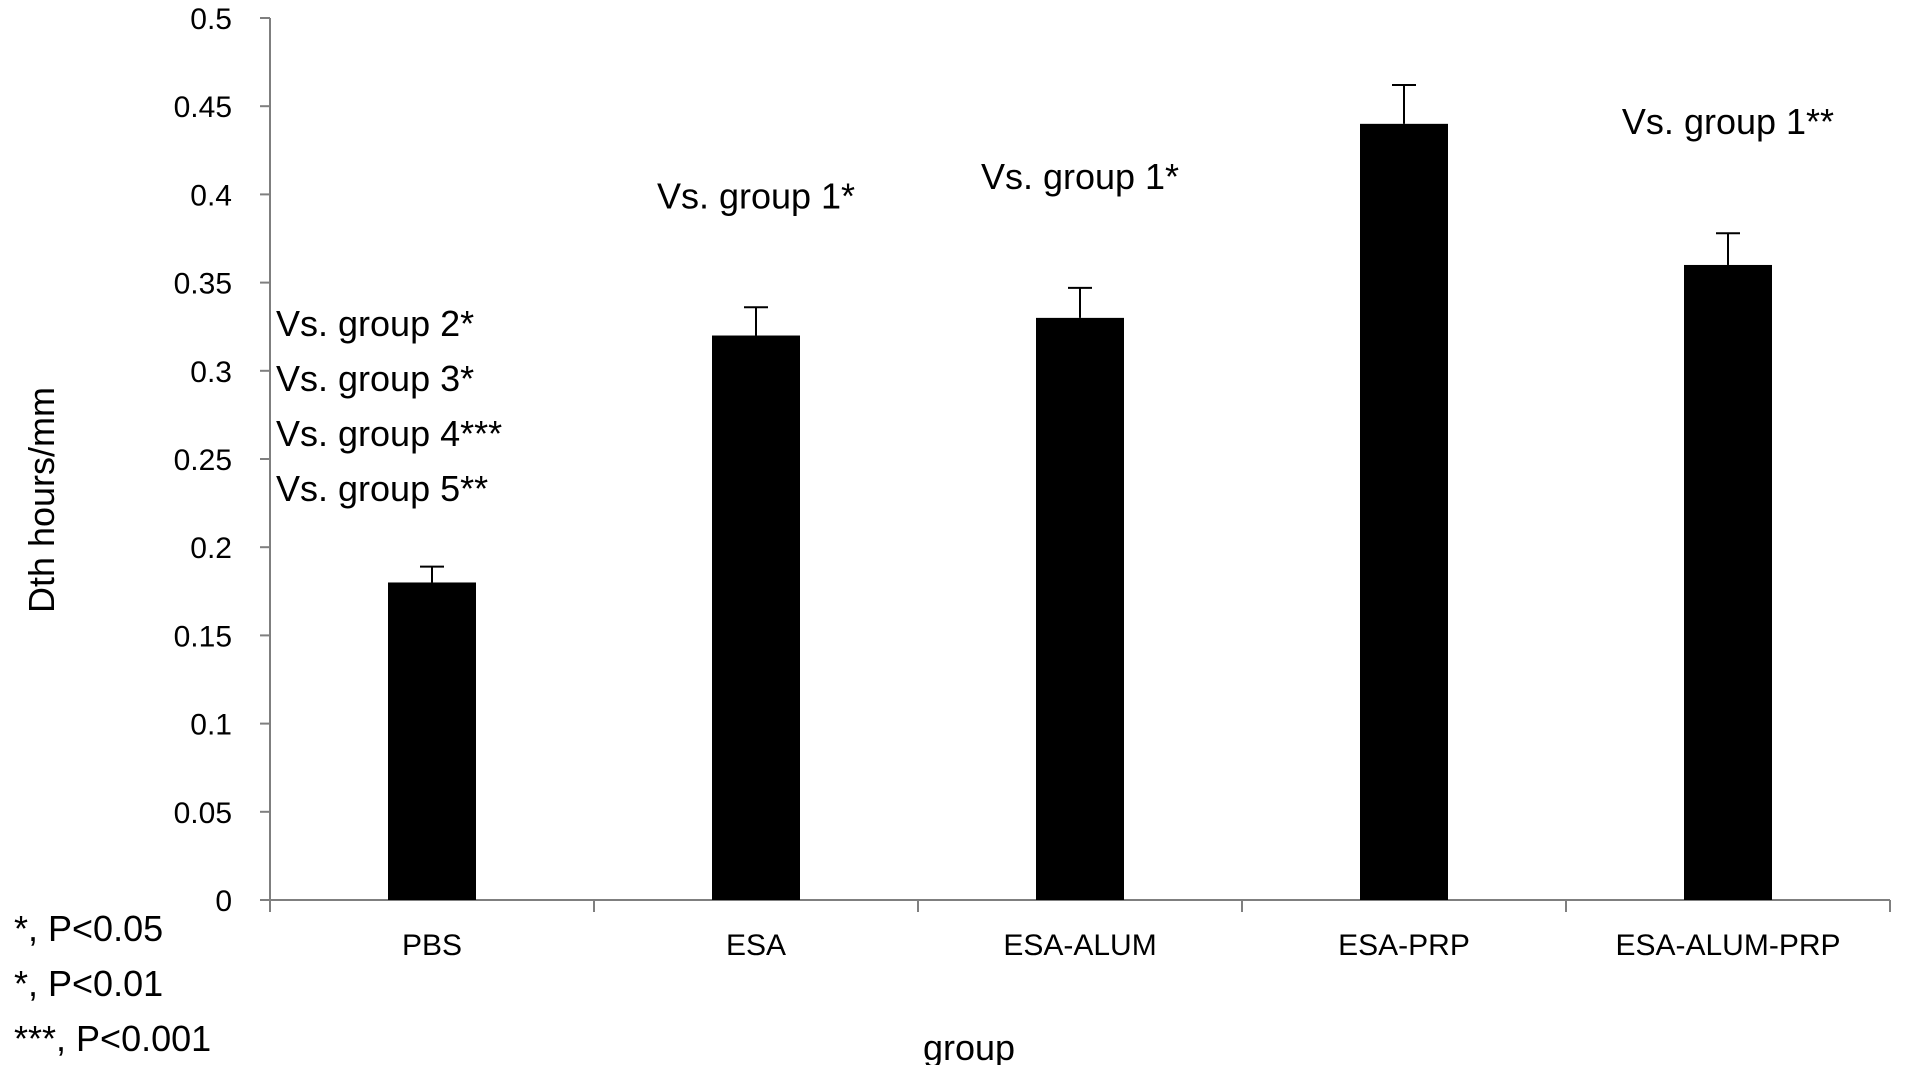 The image size is (1913, 1065). Describe the element at coordinates (1080, 906) in the screenshot. I see `x-axis-ticks` at that location.